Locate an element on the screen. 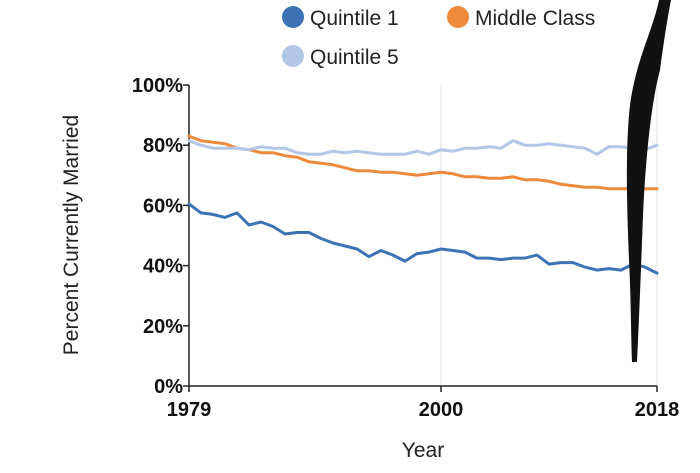 Image resolution: width=700 pixels, height=473 pixels. legend: Quintile 1 Middle Class Quintile 5 is located at coordinates (438, 37).